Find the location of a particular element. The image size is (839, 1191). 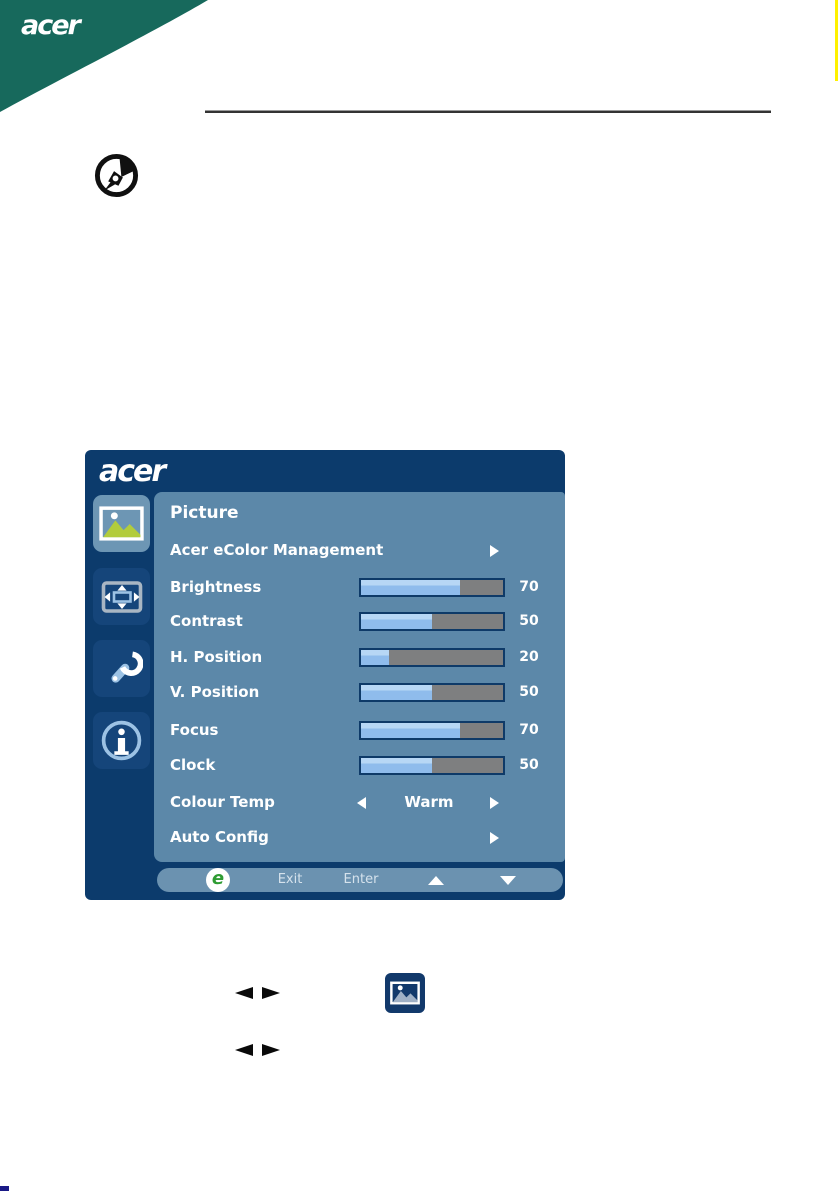

wrench-icon is located at coordinates (127, 666).